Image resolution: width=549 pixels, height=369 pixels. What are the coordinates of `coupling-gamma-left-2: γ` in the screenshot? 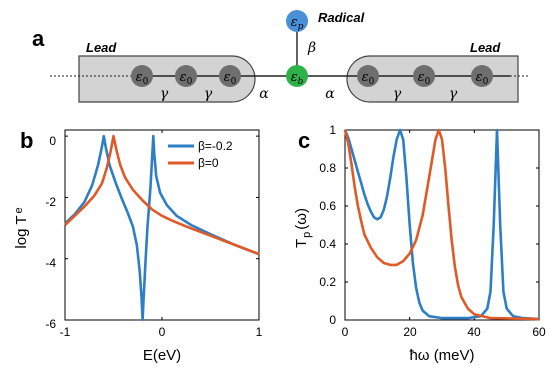 It's located at (208, 94).